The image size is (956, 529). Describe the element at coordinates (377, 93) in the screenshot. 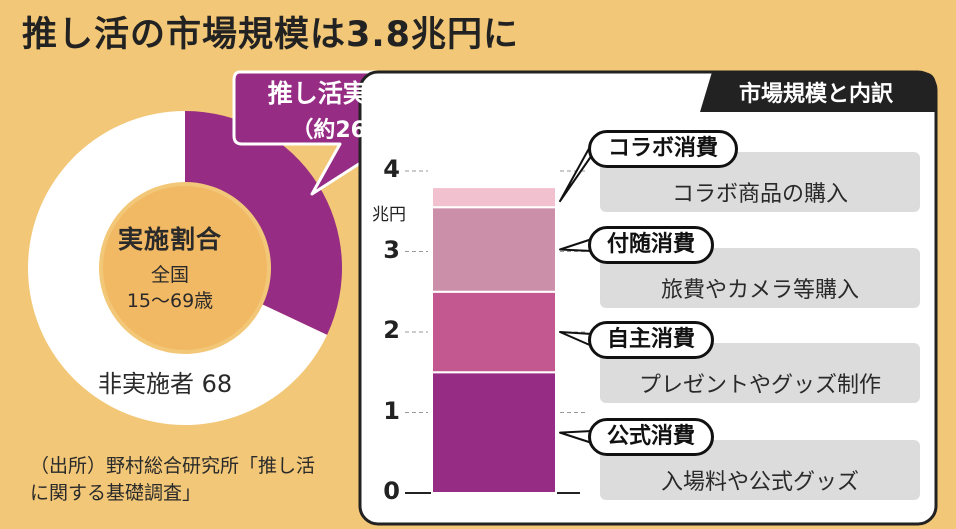

I see `callout-line1: 推し活実施者 32%` at that location.